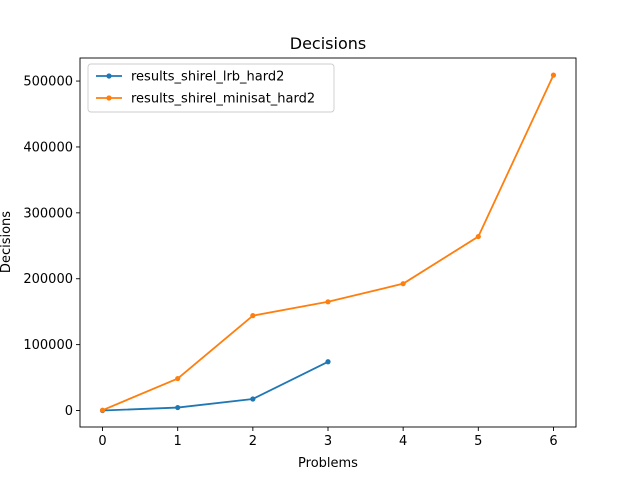 This screenshot has height=480, width=640. What do you see at coordinates (328, 43) in the screenshot?
I see `chart-title: Decisions` at bounding box center [328, 43].